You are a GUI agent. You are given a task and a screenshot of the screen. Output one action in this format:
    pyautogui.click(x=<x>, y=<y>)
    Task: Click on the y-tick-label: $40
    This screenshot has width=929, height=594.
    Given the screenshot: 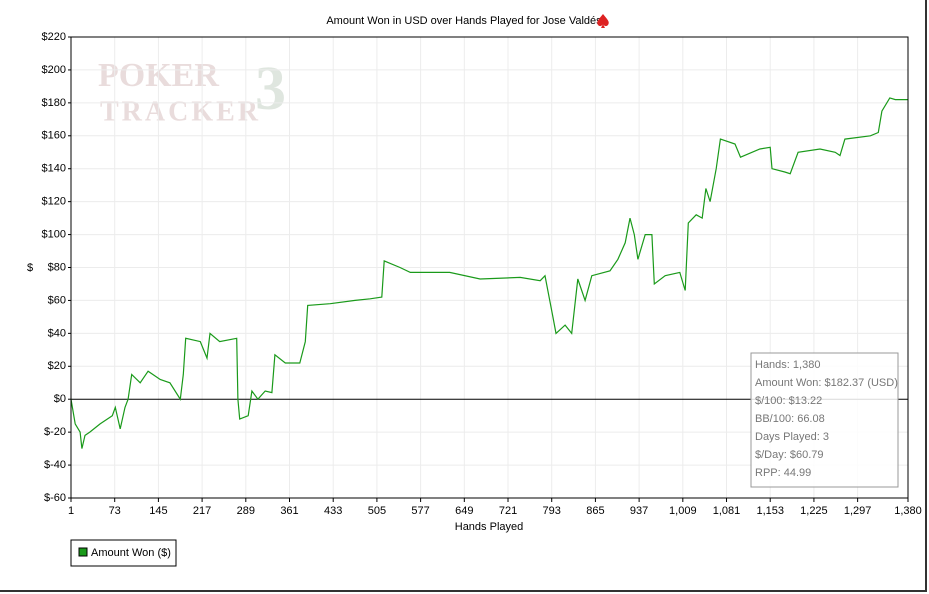 What is the action you would take?
    pyautogui.click(x=57, y=333)
    